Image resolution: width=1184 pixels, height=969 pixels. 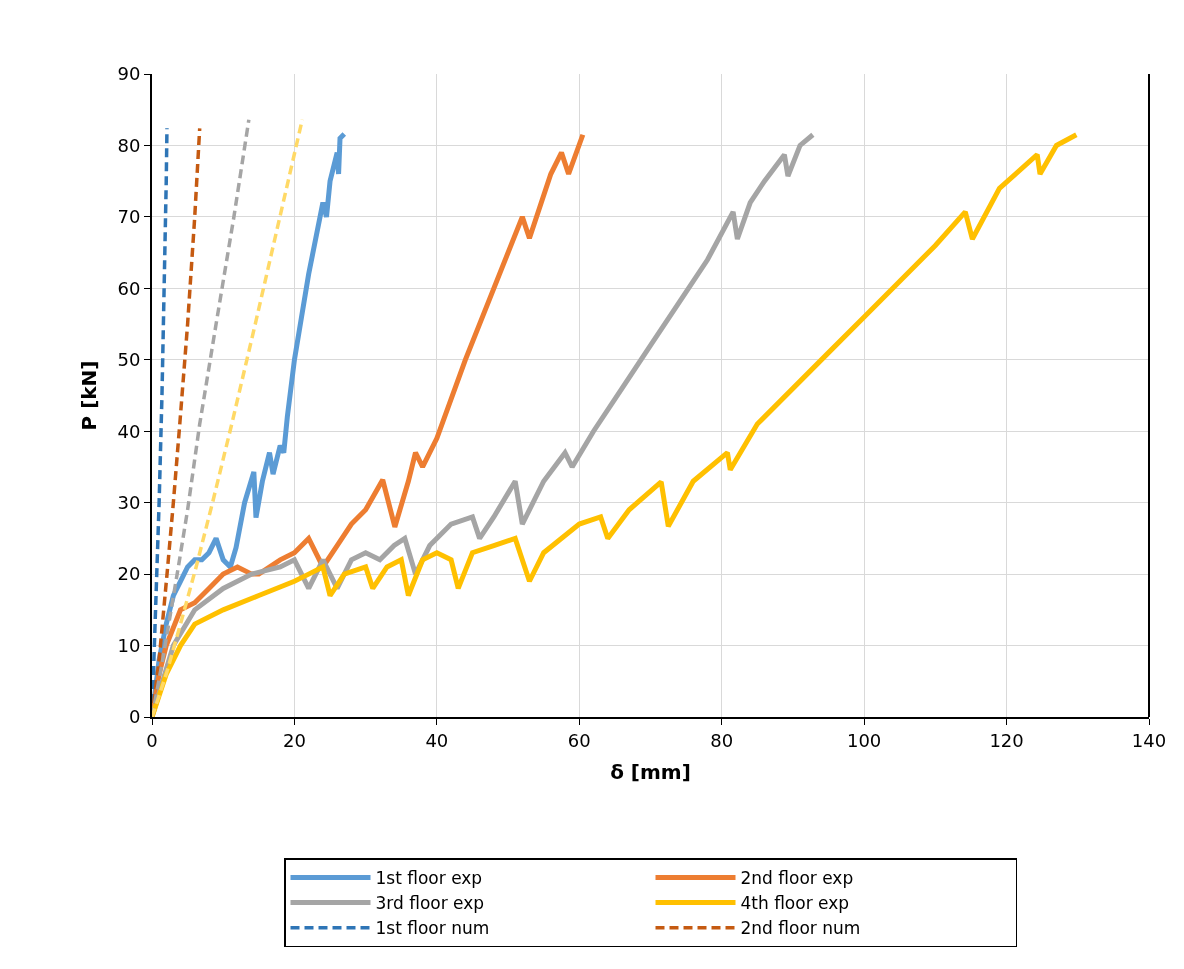 I want to click on x-tick-label: 20, so click(x=294, y=740).